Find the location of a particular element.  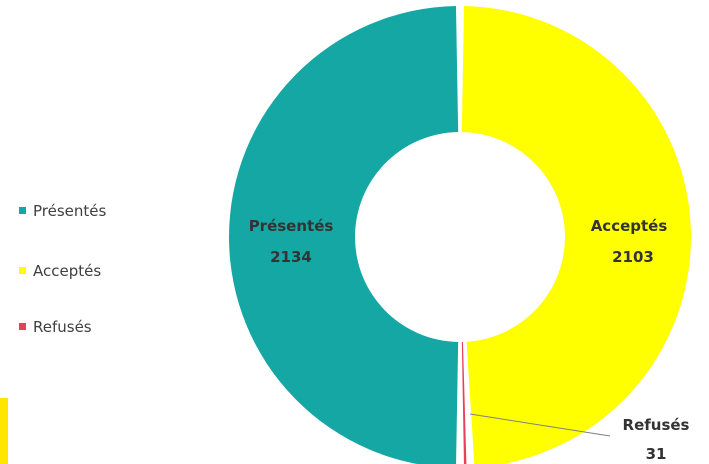

legend-item-acceptes: Acceptés is located at coordinates (60, 271).